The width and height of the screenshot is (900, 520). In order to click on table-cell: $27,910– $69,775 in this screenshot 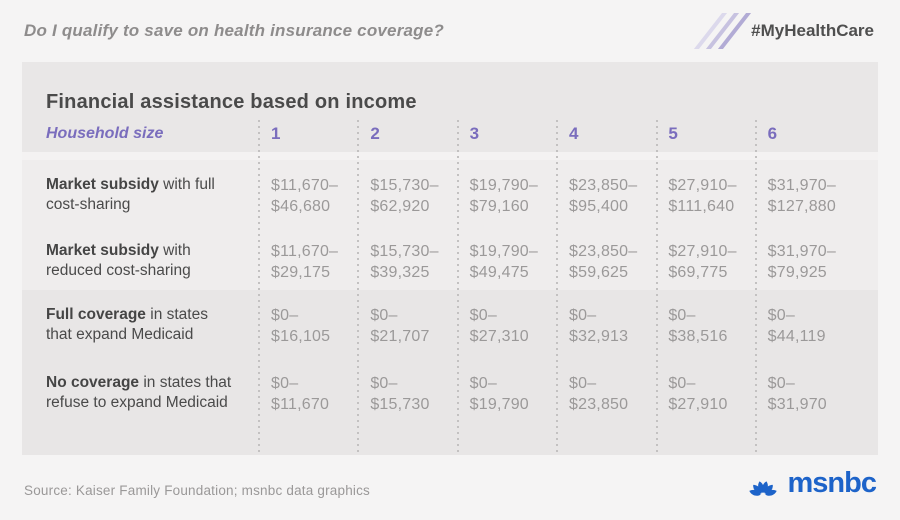, I will do `click(702, 262)`.